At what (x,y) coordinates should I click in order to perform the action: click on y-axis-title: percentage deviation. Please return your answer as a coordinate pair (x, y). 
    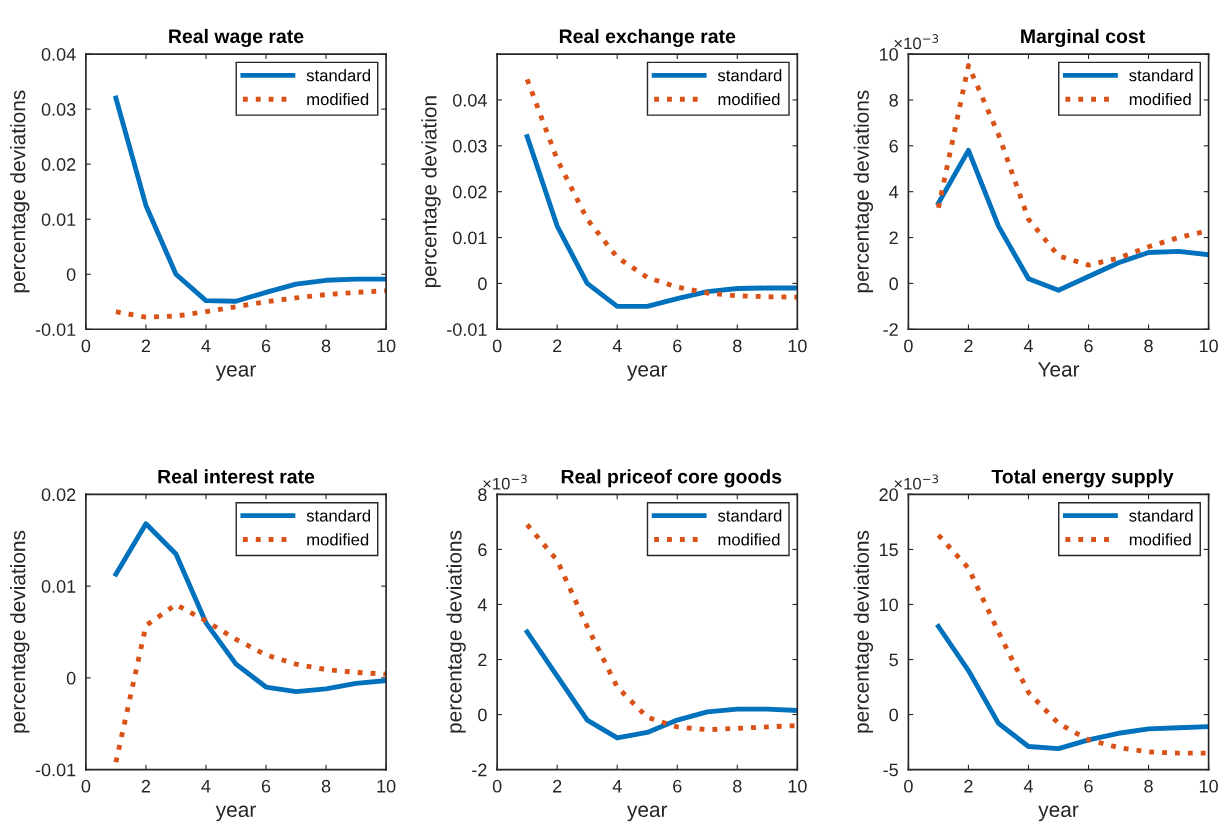
    Looking at the image, I should click on (431, 192).